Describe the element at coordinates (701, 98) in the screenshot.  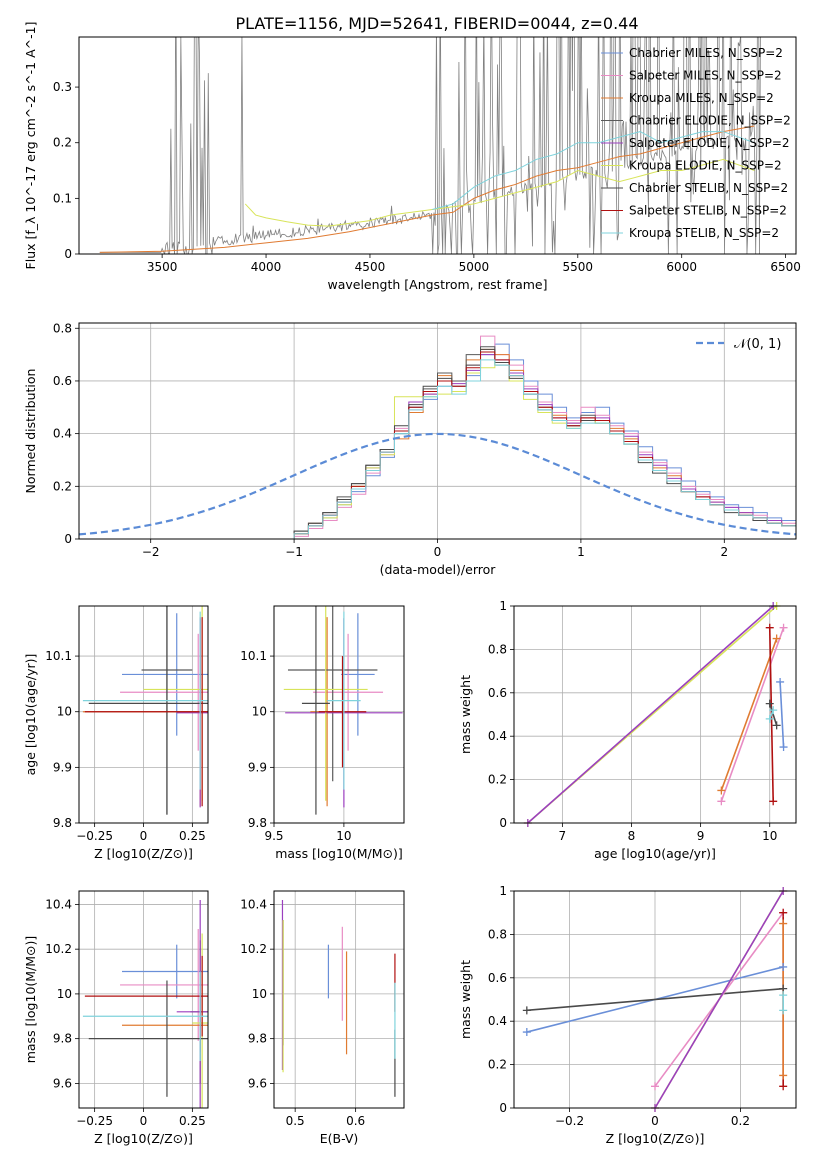
I see `legend-label: Kroupa MILES, N_SSP=2` at that location.